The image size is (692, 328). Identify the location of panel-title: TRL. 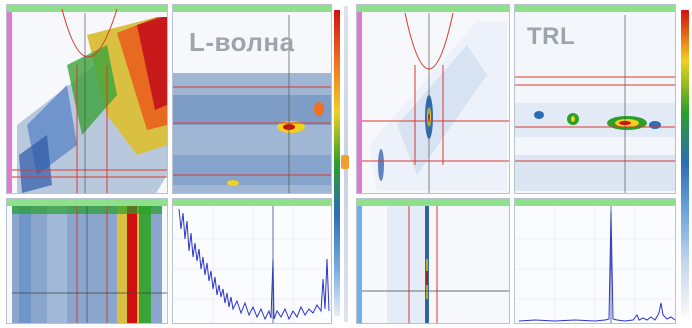
(551, 36).